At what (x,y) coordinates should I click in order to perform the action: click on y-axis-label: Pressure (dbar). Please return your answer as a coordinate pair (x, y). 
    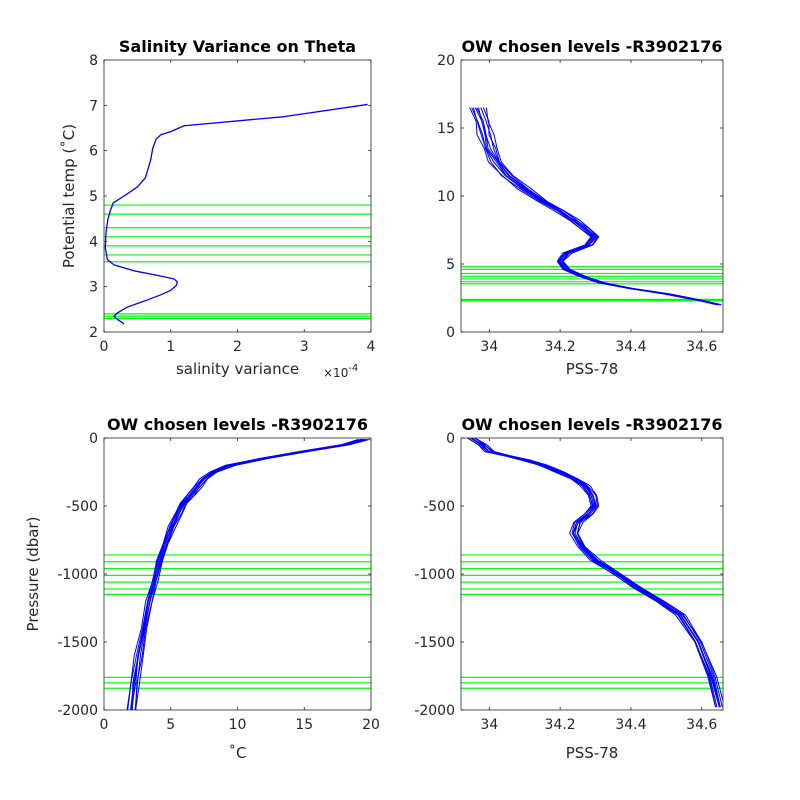
    Looking at the image, I should click on (33, 574).